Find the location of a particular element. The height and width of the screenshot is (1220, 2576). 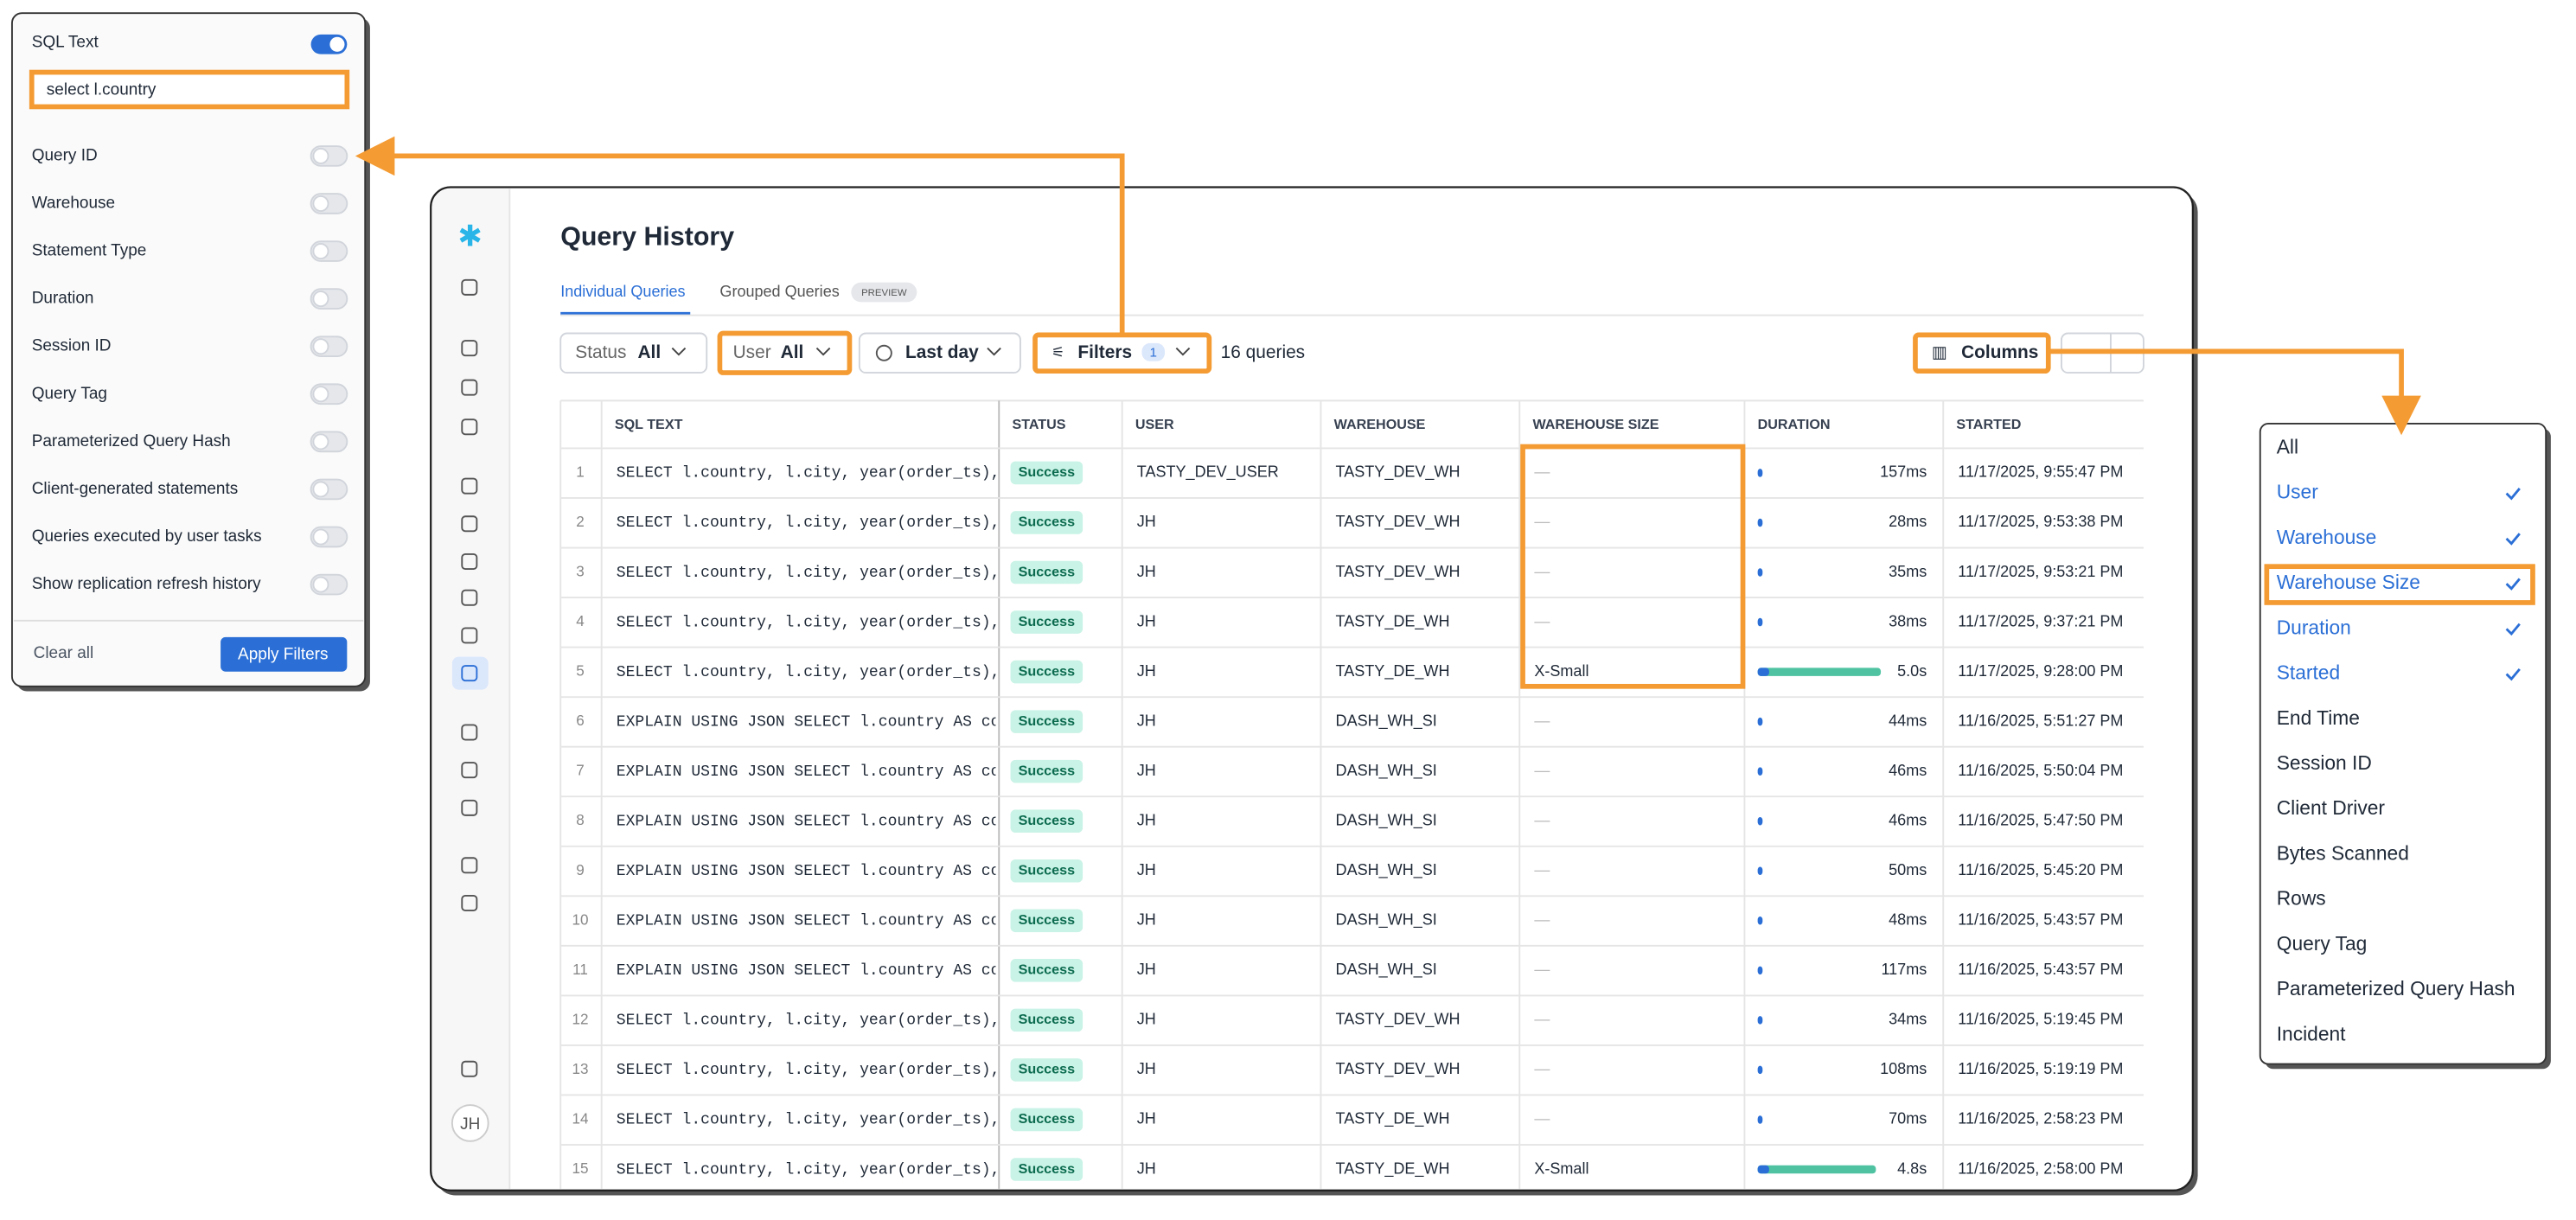

column-header: WAREHOUSE SIZE is located at coordinates (1596, 425).